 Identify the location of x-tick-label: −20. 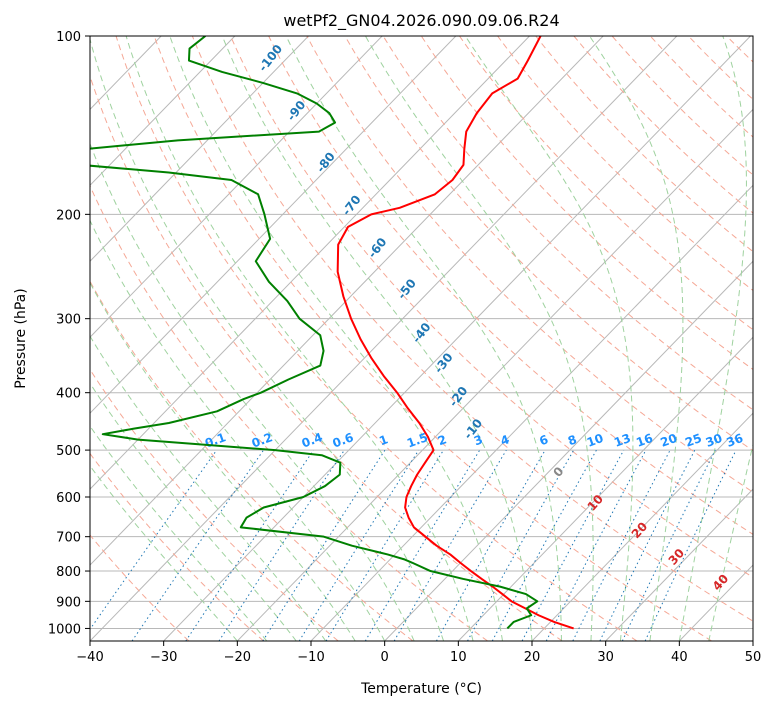
(237, 657).